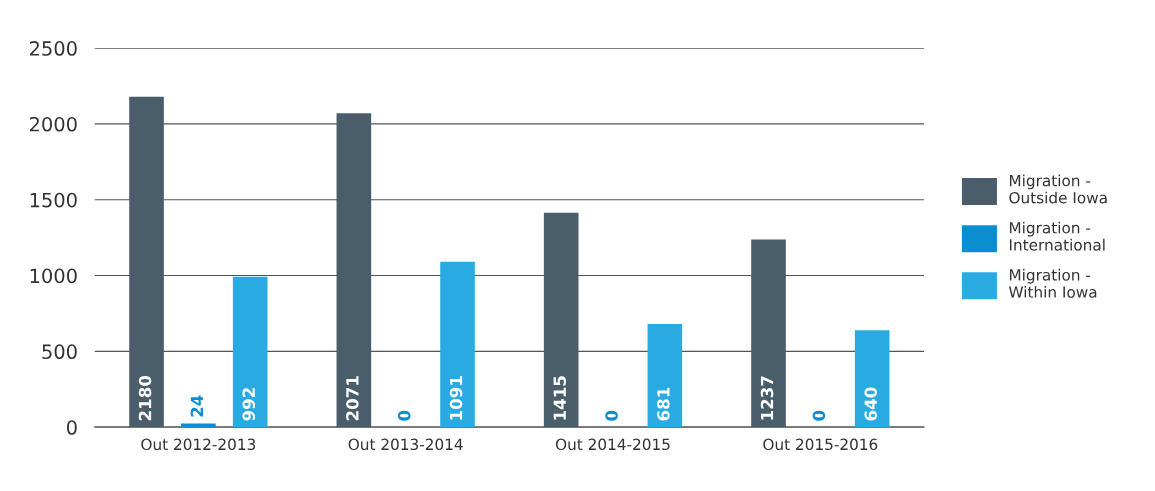 The height and width of the screenshot is (491, 1155). Describe the element at coordinates (663, 404) in the screenshot. I see `data-label: 681` at that location.